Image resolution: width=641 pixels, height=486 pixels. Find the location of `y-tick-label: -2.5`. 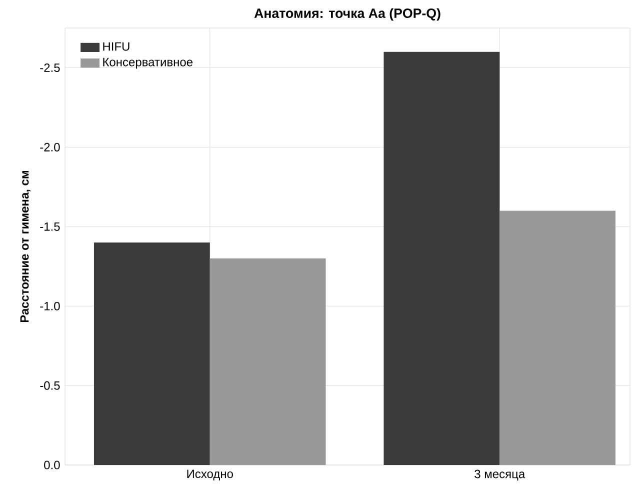

y-tick-label: -2.5 is located at coordinates (50, 67).